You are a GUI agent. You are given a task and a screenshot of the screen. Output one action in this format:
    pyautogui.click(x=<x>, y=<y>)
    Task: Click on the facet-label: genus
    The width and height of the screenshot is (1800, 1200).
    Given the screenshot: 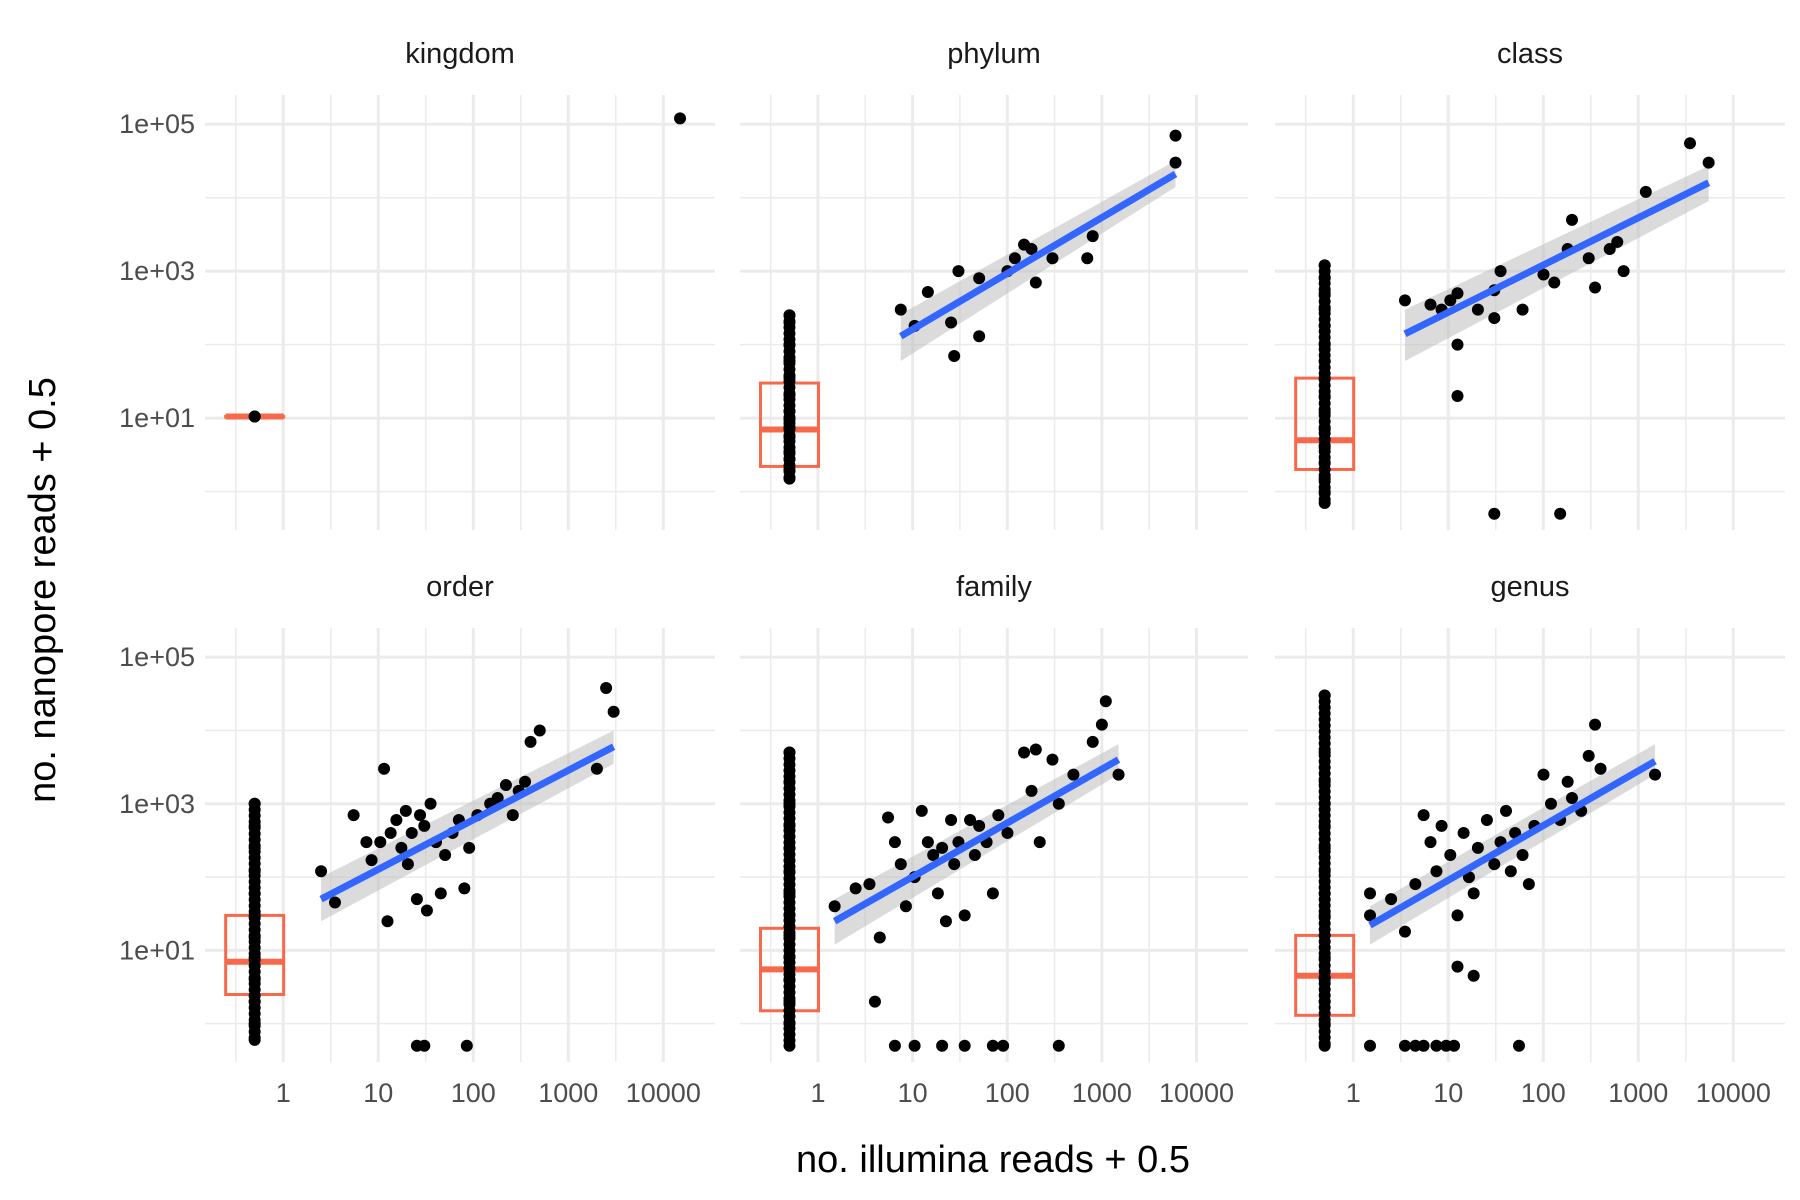 What is the action you would take?
    pyautogui.click(x=1529, y=587)
    